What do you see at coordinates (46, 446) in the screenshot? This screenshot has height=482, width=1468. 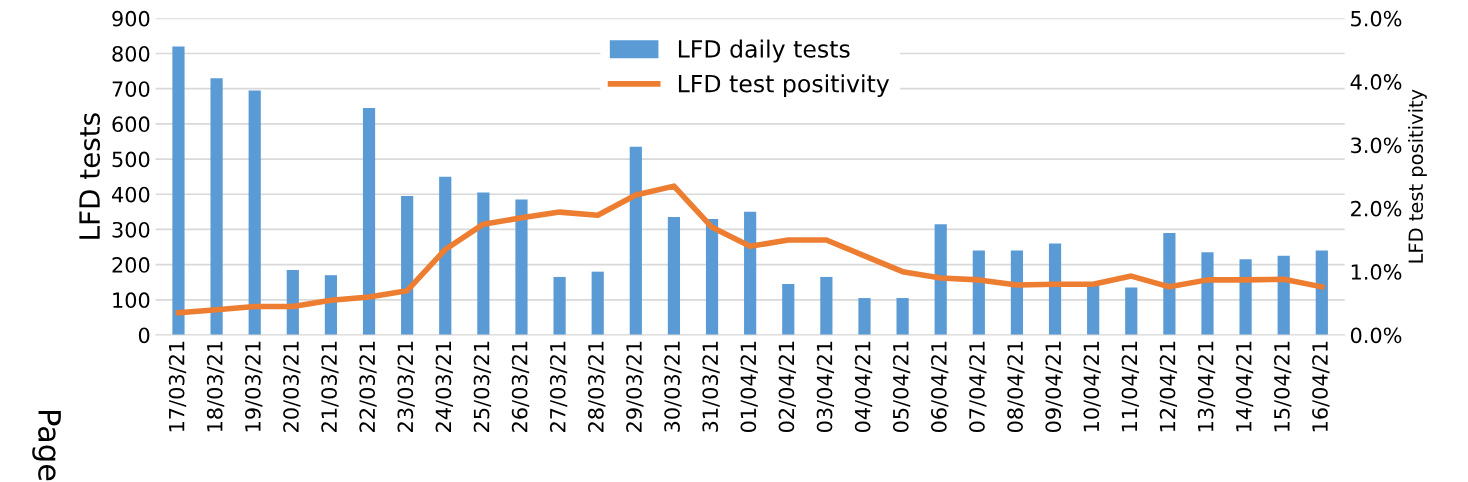 I see `text: Page` at bounding box center [46, 446].